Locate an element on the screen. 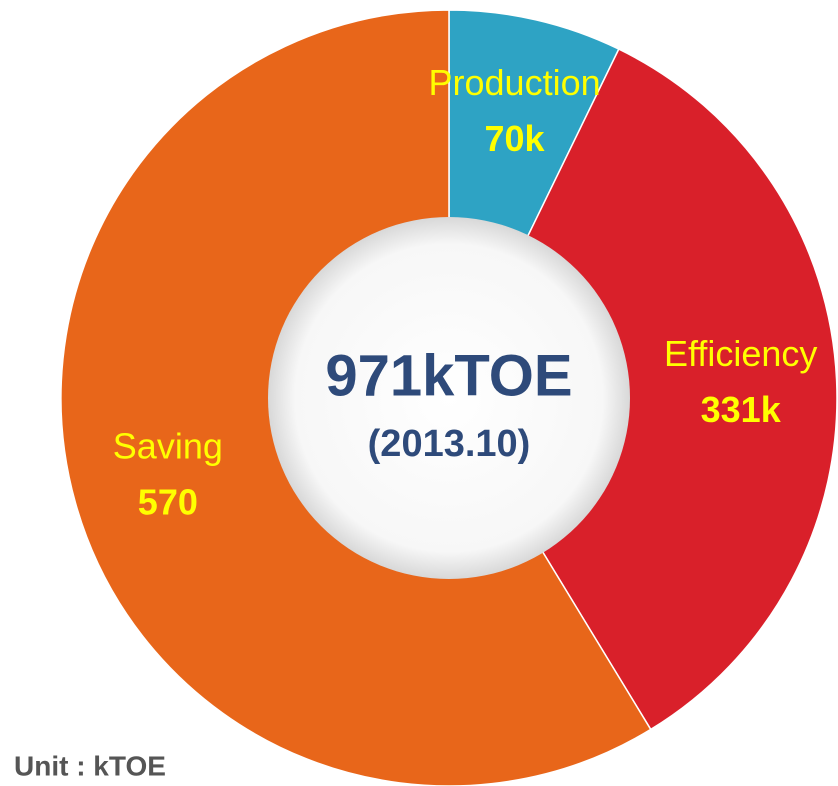 The height and width of the screenshot is (786, 838). value-label: 570 is located at coordinates (168, 501).